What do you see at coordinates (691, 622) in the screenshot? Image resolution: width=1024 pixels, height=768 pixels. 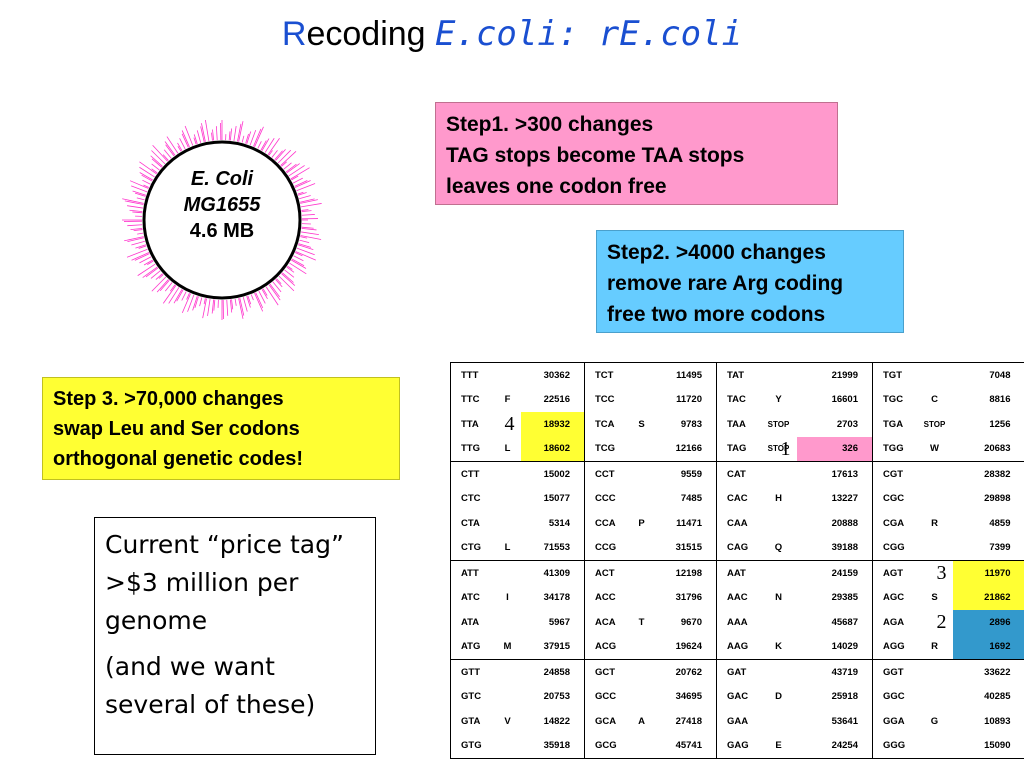 I see `codon-count: 9670` at bounding box center [691, 622].